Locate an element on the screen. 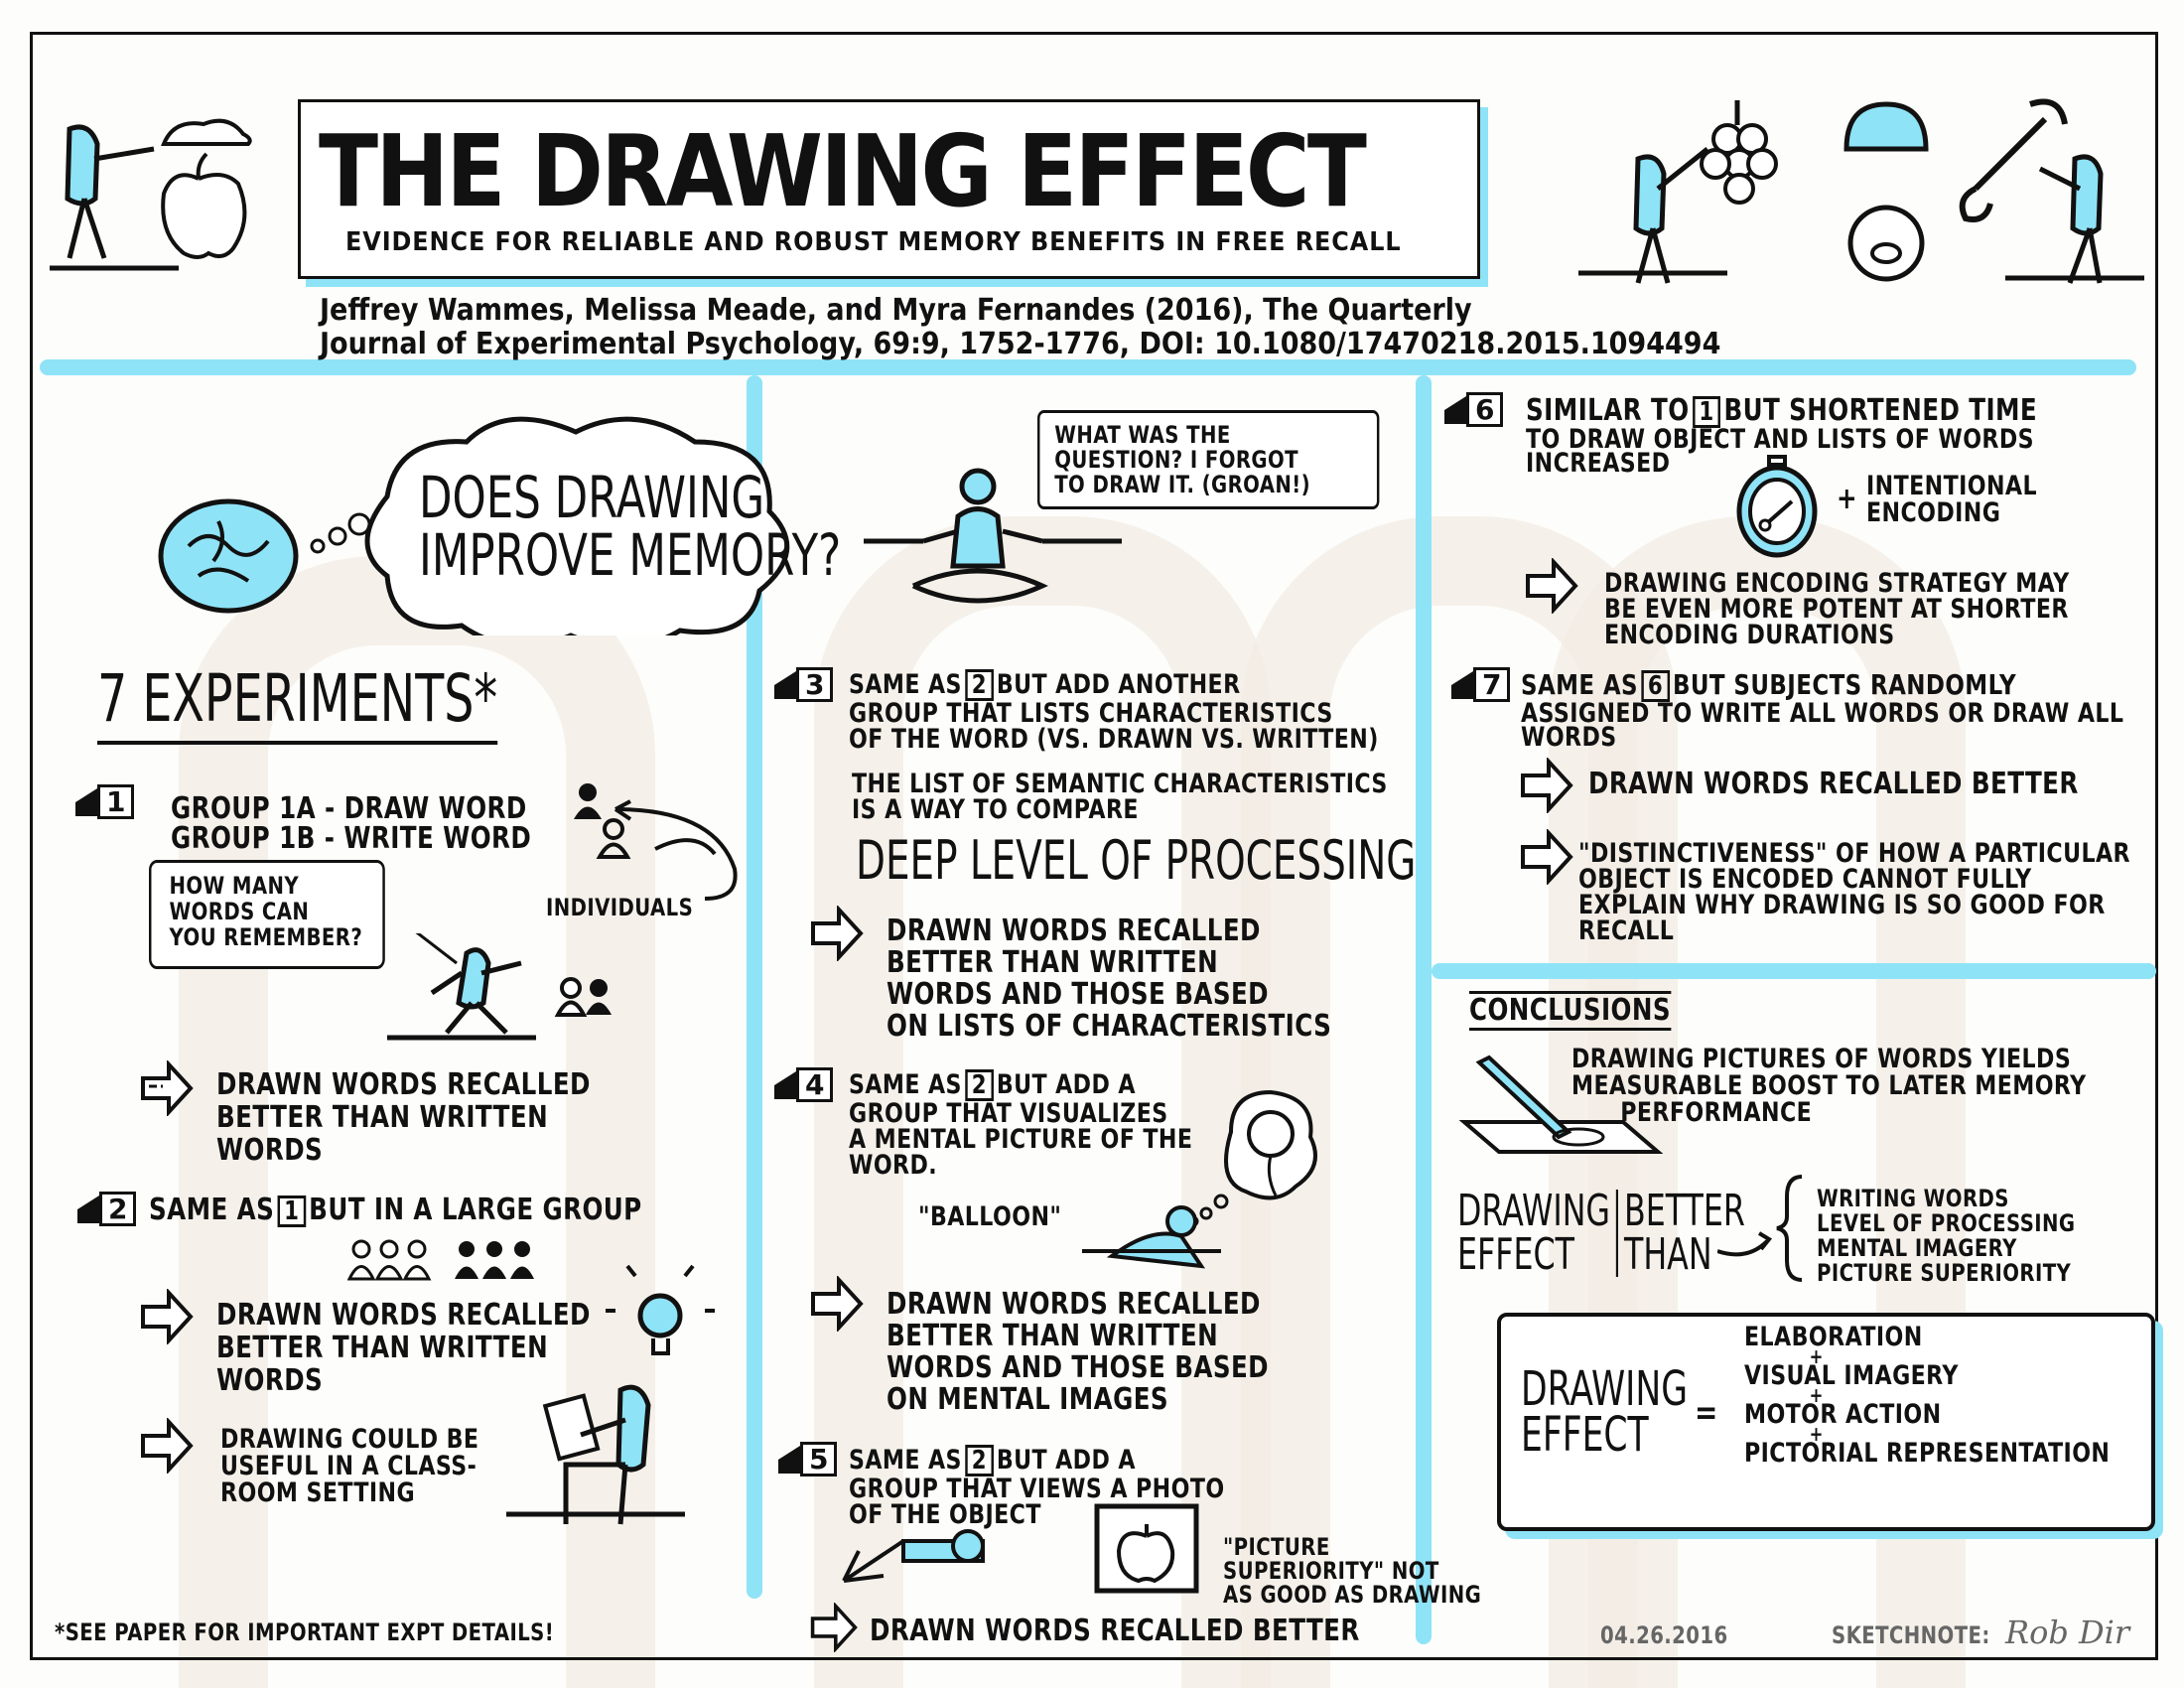  header-divider is located at coordinates (1088, 367).